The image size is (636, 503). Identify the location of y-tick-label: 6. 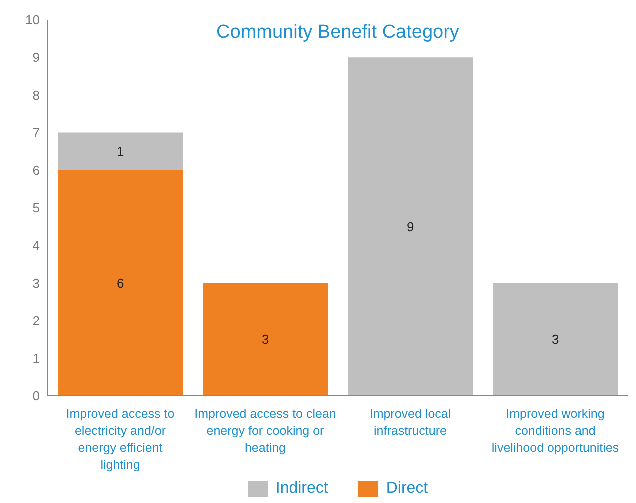
(36, 170).